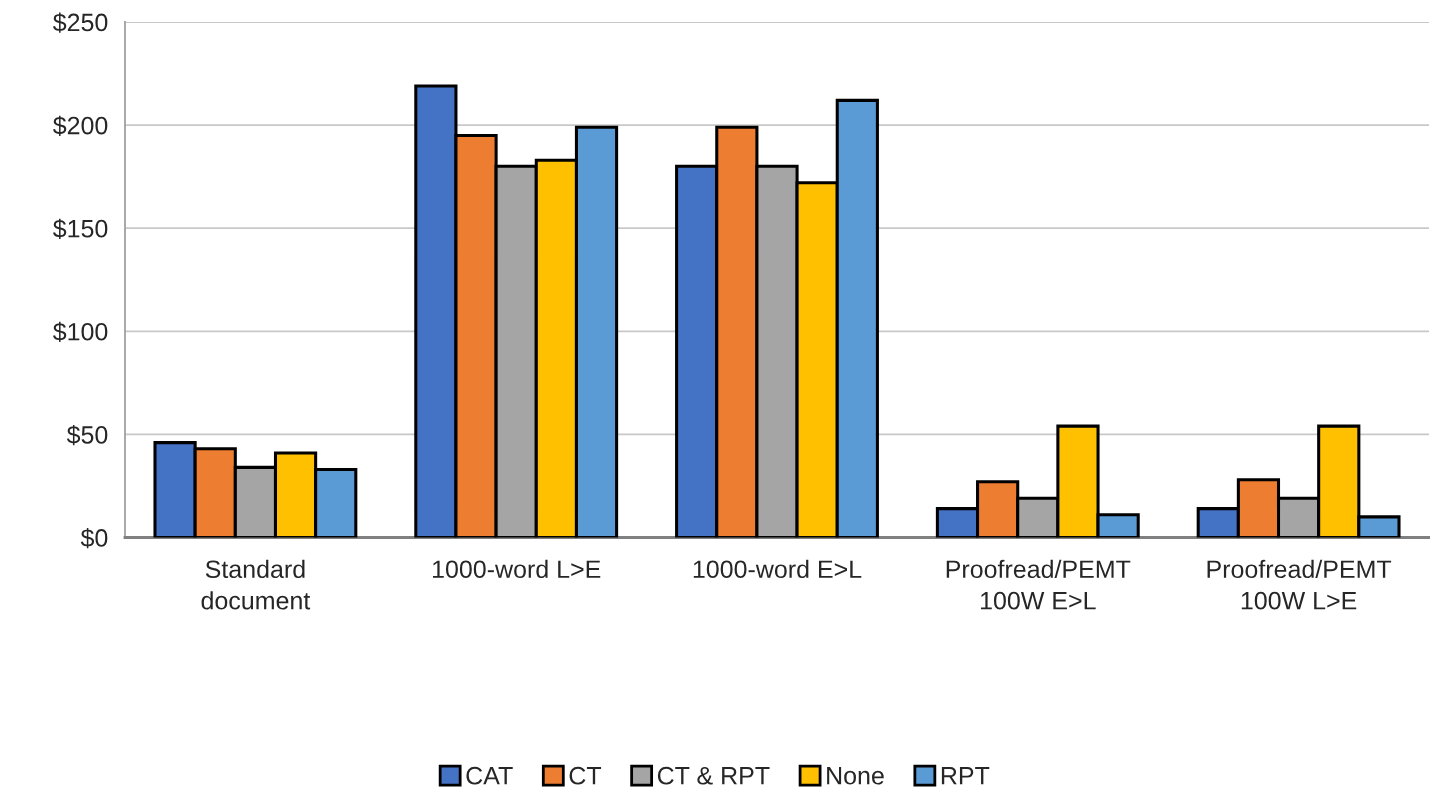 The height and width of the screenshot is (812, 1430). I want to click on legend-label: CAT, so click(489, 775).